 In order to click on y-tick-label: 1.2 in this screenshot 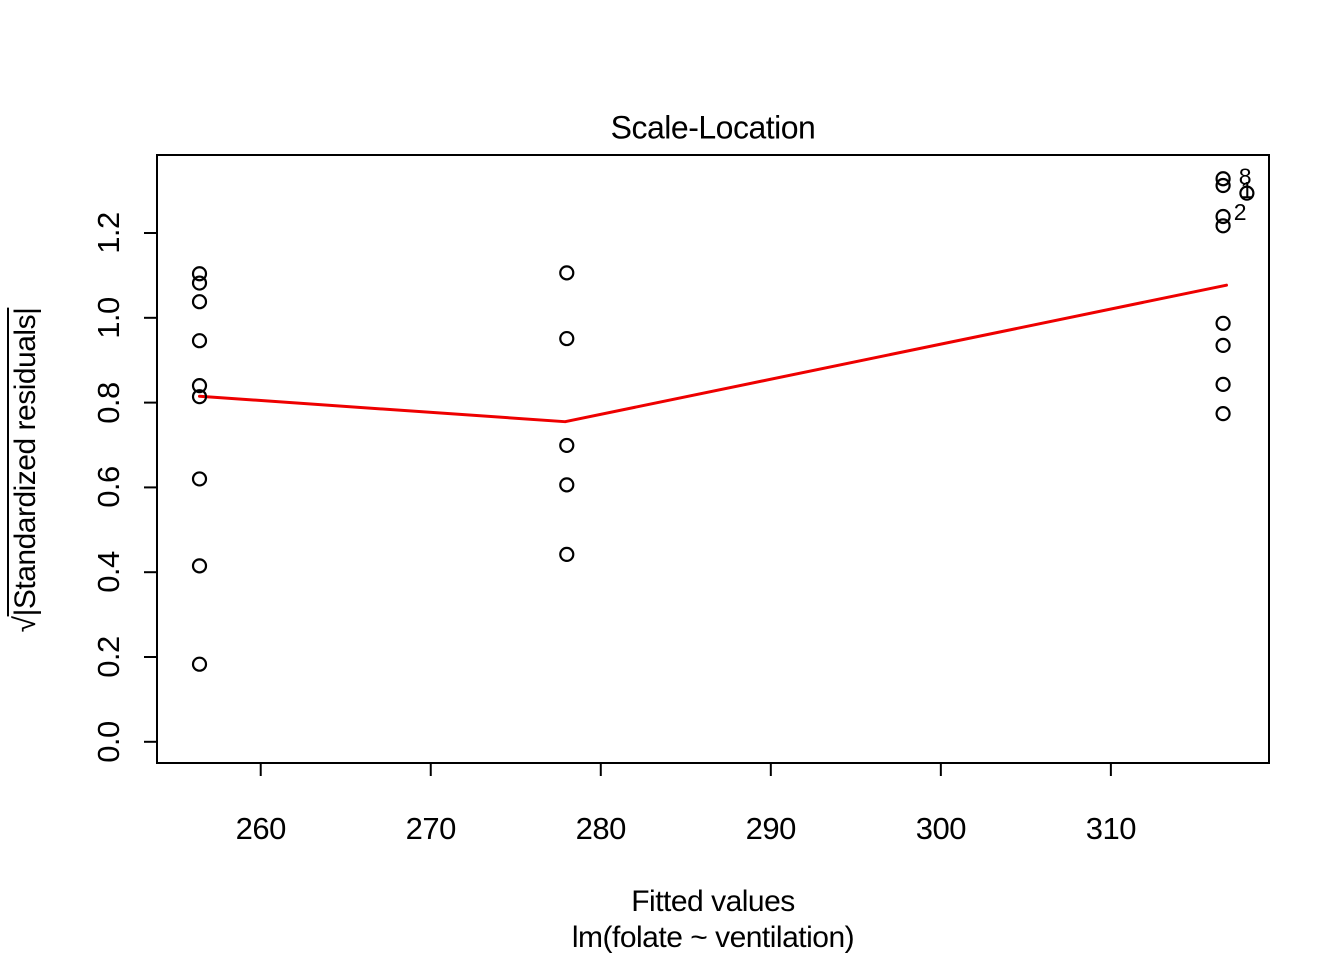, I will do `click(108, 233)`.